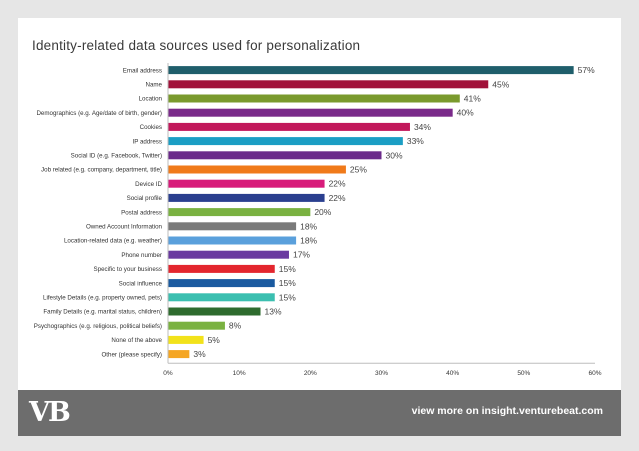  Describe the element at coordinates (523, 373) in the screenshot. I see `x-tick-label: 50%` at that location.